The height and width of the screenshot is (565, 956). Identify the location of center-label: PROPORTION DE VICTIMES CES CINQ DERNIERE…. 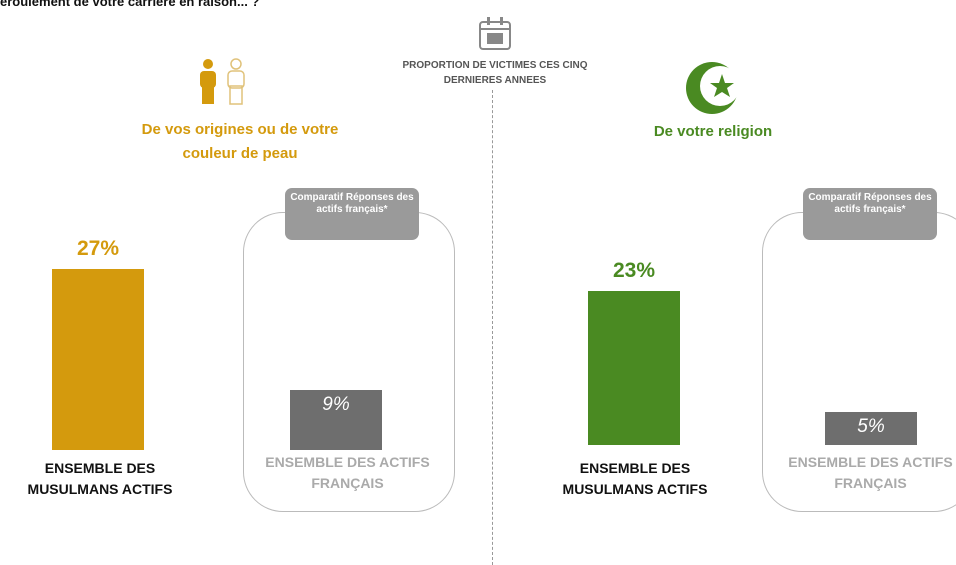
(495, 73).